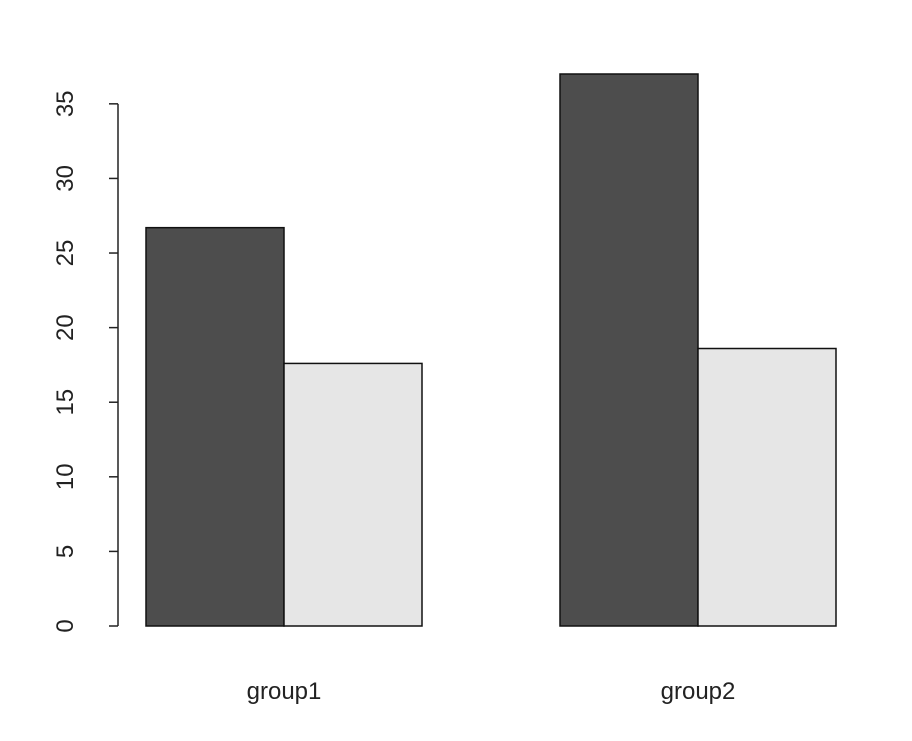 The image size is (912, 741). I want to click on x-tick-label: group2, so click(698, 691).